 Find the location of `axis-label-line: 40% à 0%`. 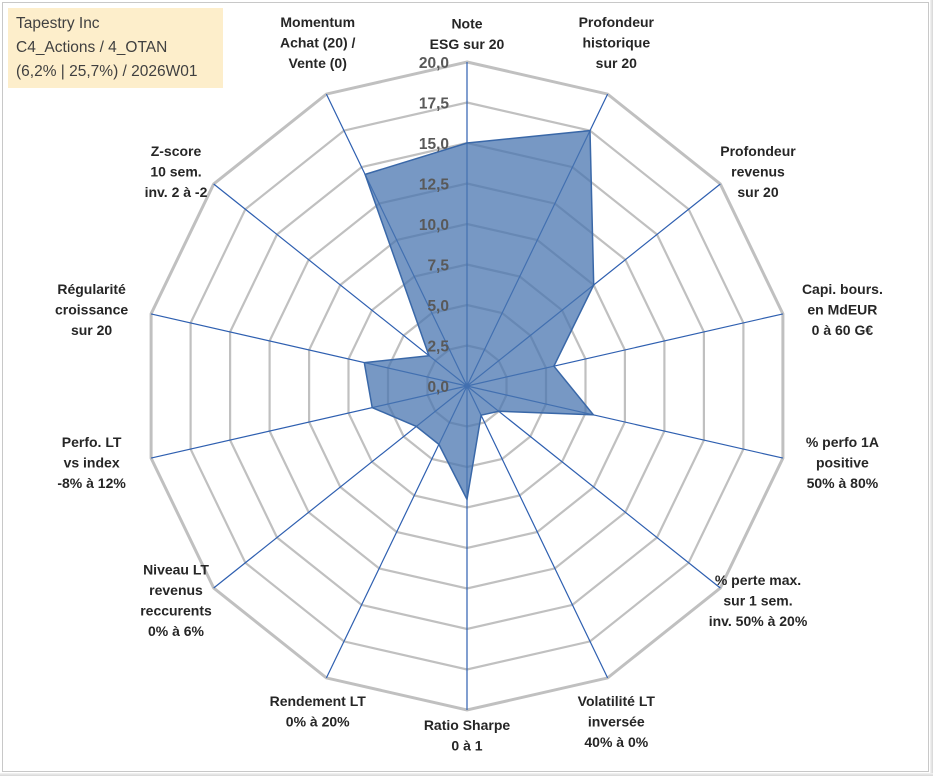

axis-label-line: 40% à 0% is located at coordinates (616, 742).